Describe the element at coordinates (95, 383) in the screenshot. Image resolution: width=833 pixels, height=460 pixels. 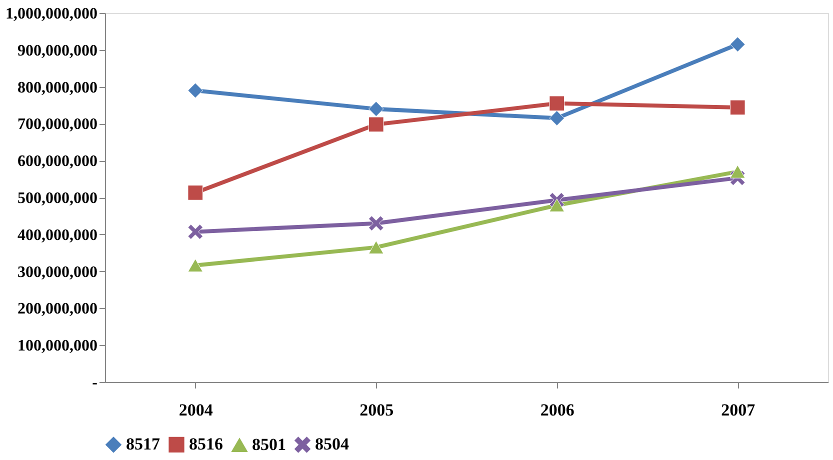
I see `y-tick-label: -` at that location.